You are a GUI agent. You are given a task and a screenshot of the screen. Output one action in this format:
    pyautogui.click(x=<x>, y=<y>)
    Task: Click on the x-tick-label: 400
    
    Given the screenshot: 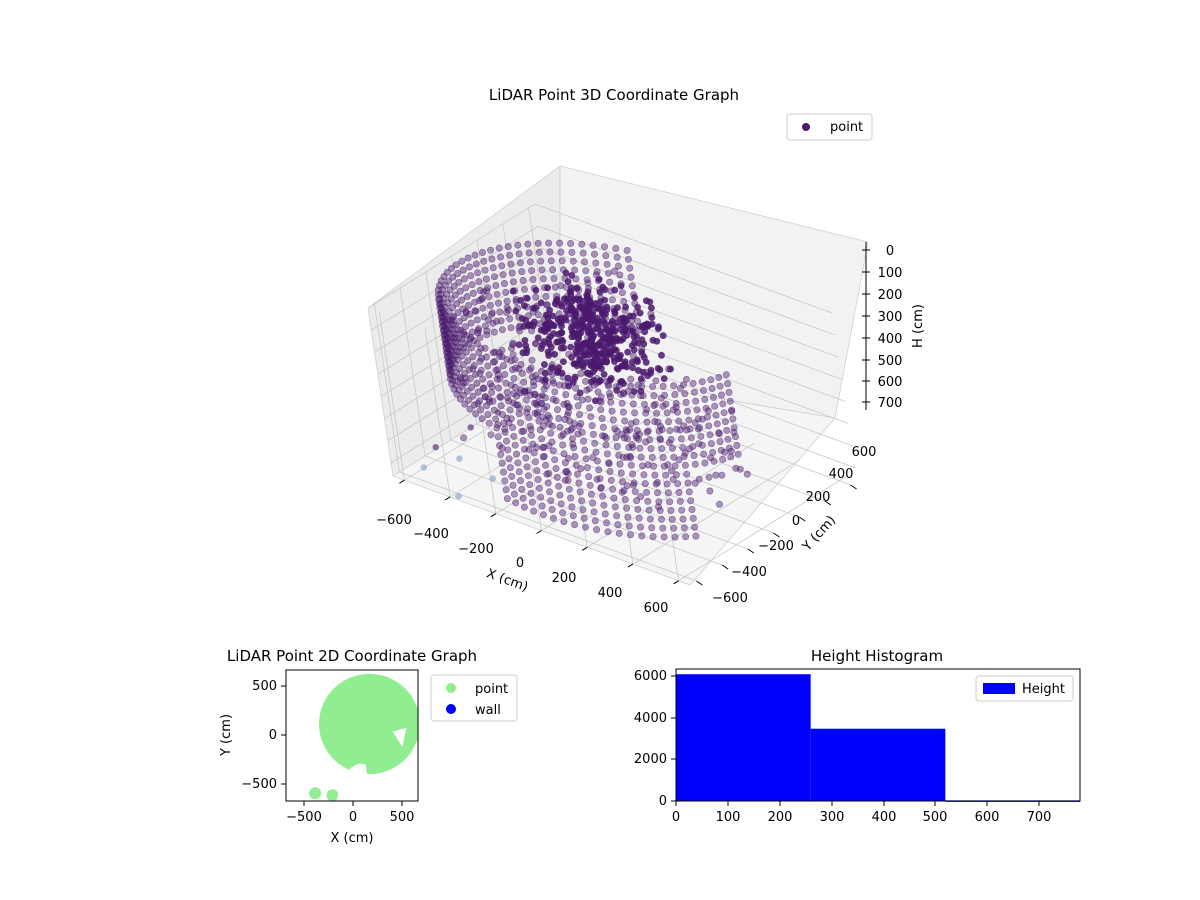 What is the action you would take?
    pyautogui.click(x=884, y=817)
    